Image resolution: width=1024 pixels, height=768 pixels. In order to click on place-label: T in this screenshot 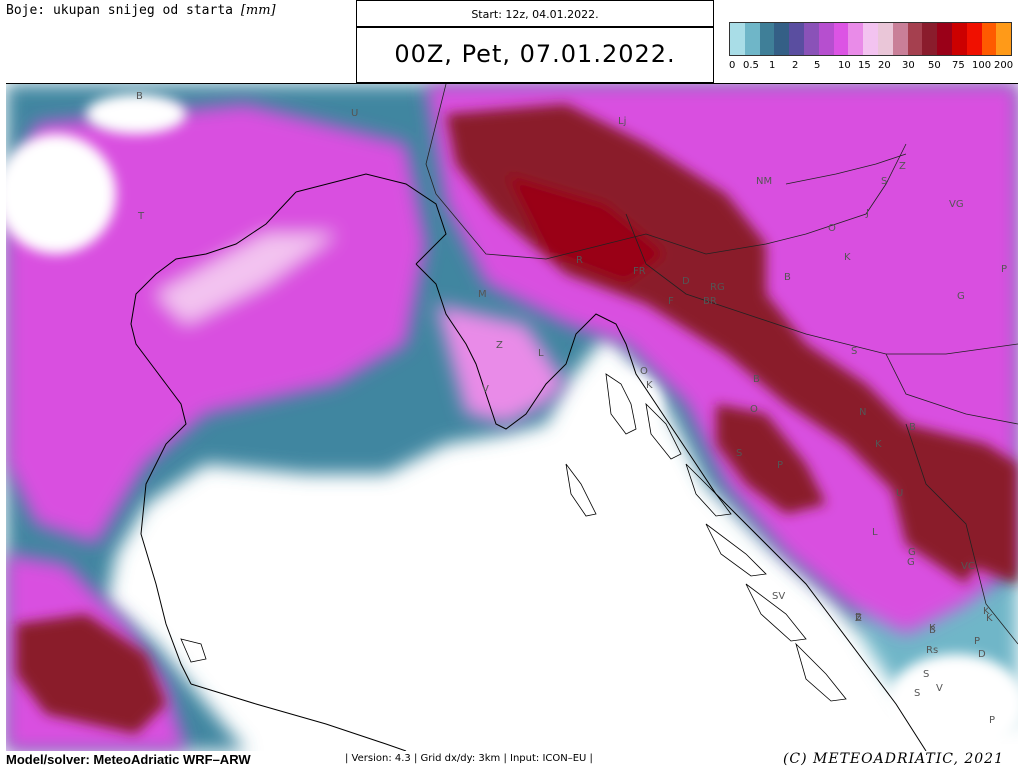, I will do `click(141, 216)`.